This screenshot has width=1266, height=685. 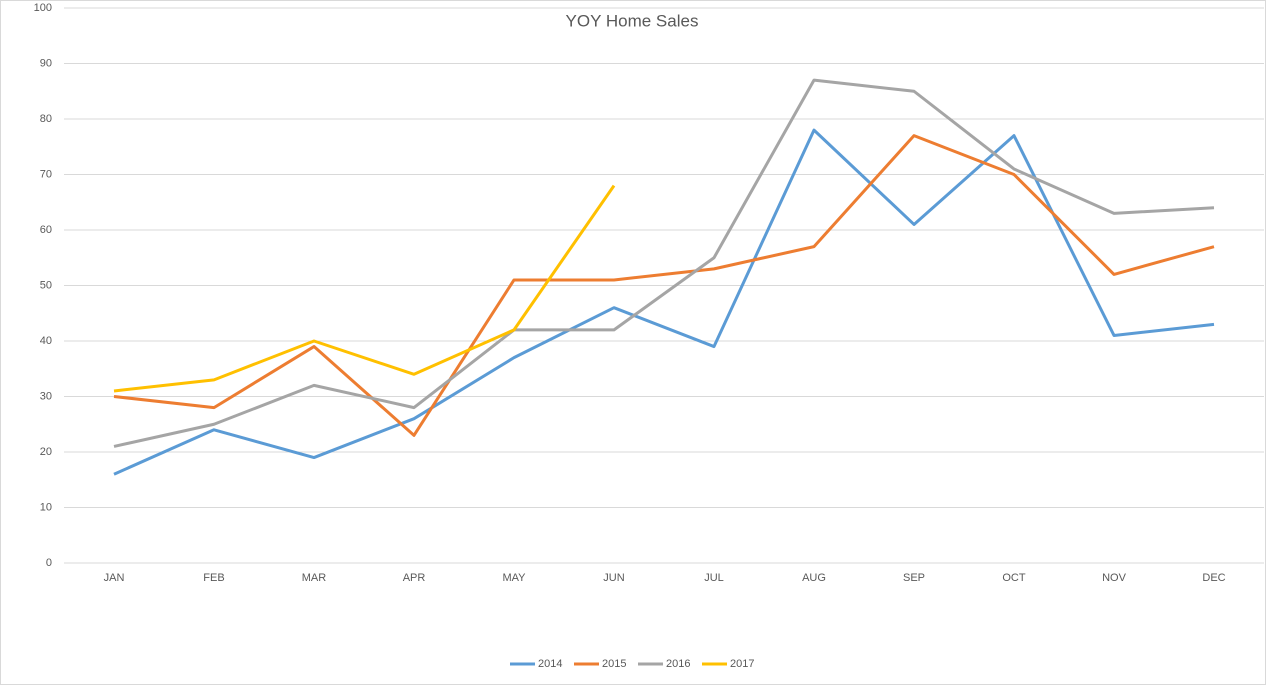 What do you see at coordinates (632, 20) in the screenshot?
I see `chart-title: YOY Home Sales` at bounding box center [632, 20].